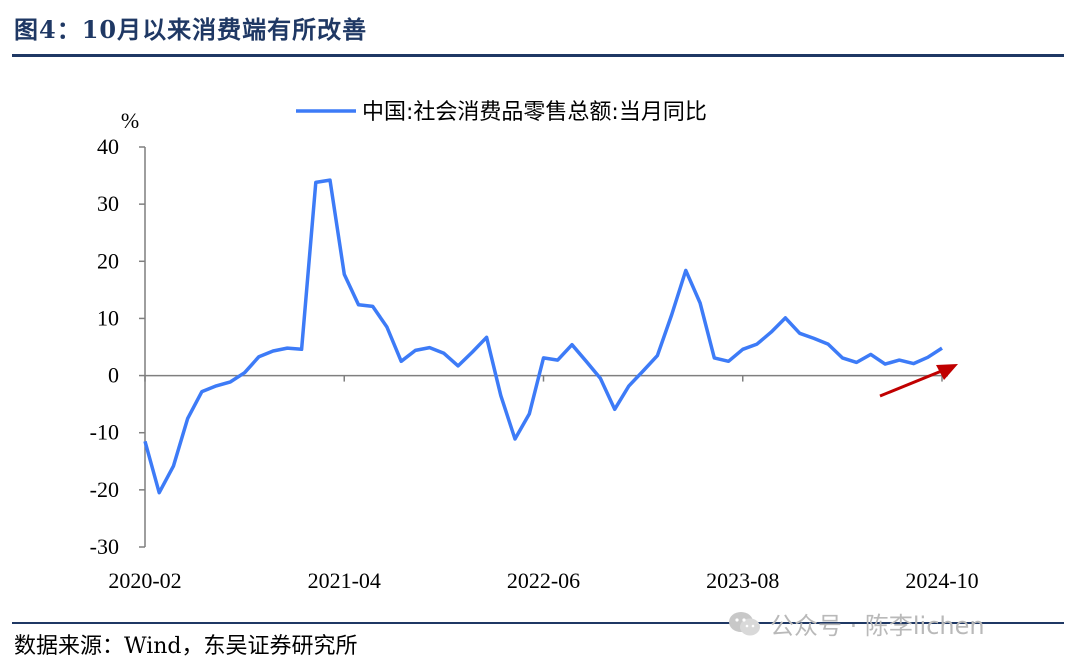 The width and height of the screenshot is (1080, 663). I want to click on y-tick-label: -20, so click(104, 489).